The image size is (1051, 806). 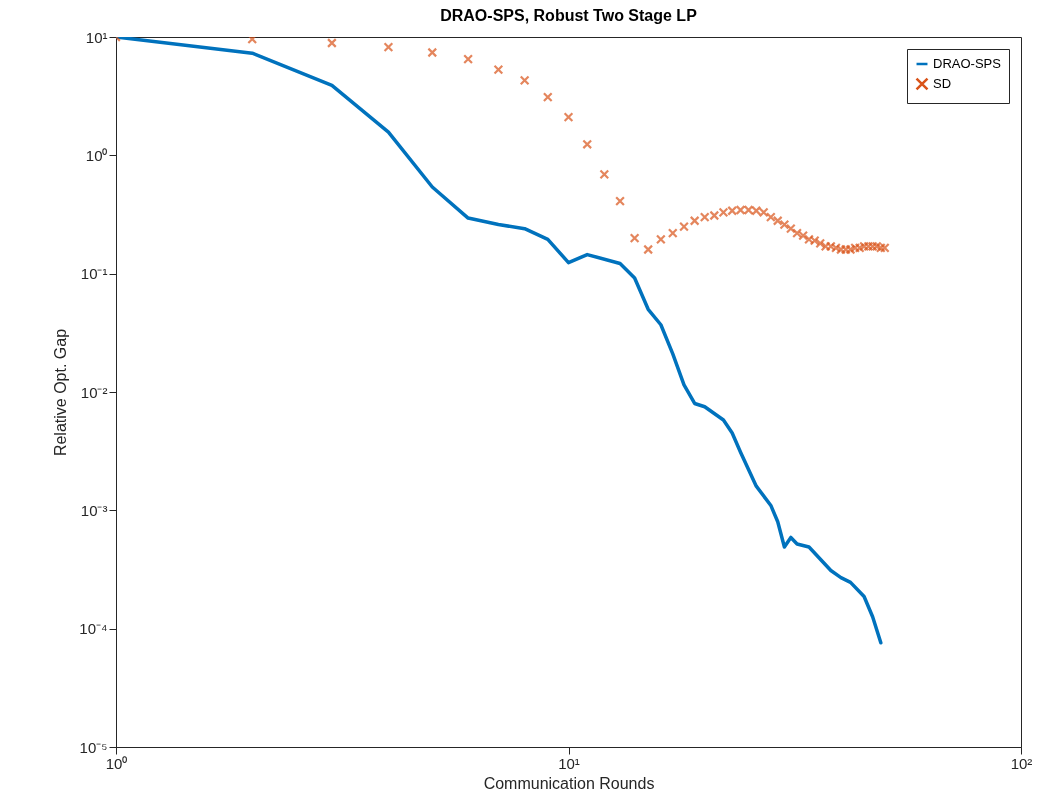 What do you see at coordinates (93, 747) in the screenshot?
I see `y-tick-label: 10⁻⁵` at bounding box center [93, 747].